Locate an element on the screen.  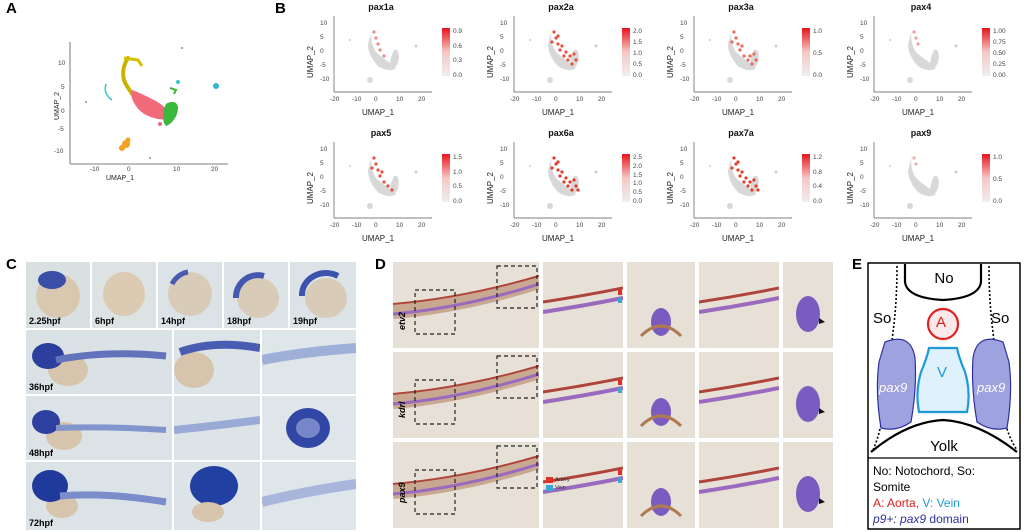
panel-label-a: A is located at coordinates (11, 8).